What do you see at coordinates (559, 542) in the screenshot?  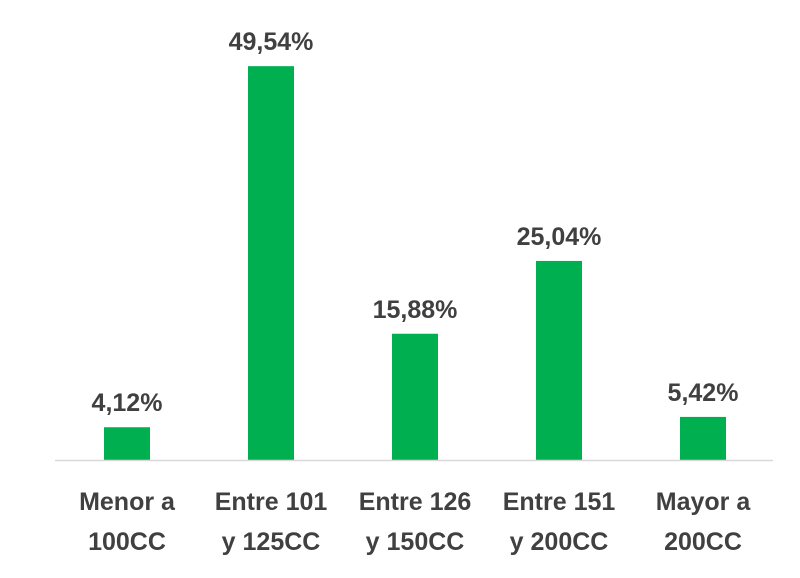 I see `category-label-3-line-1: y 200CC` at bounding box center [559, 542].